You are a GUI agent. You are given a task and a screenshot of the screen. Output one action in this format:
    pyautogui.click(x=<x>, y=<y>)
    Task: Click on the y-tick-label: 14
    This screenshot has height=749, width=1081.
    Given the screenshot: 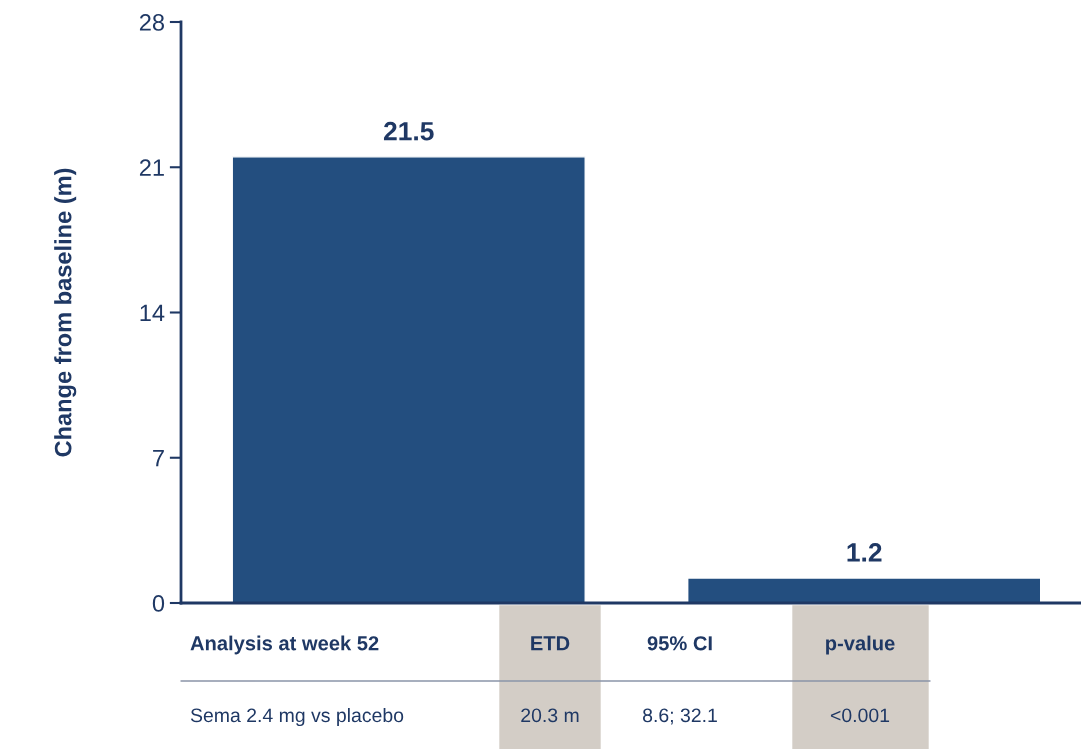 What is the action you would take?
    pyautogui.click(x=152, y=313)
    